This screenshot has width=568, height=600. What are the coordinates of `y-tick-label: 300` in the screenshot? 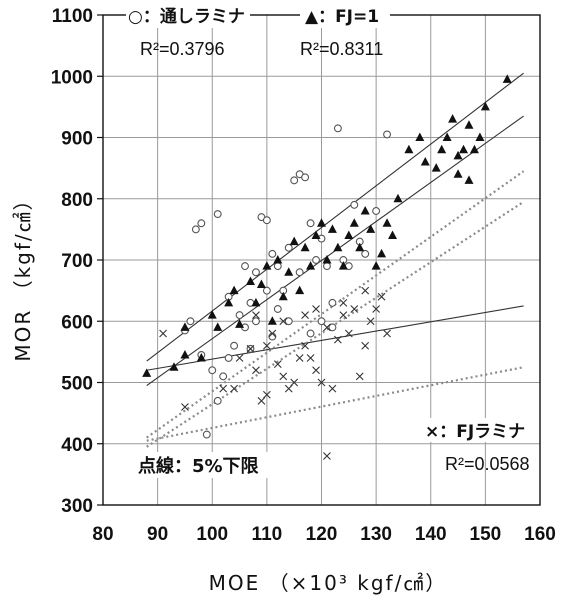 It's located at (77, 506).